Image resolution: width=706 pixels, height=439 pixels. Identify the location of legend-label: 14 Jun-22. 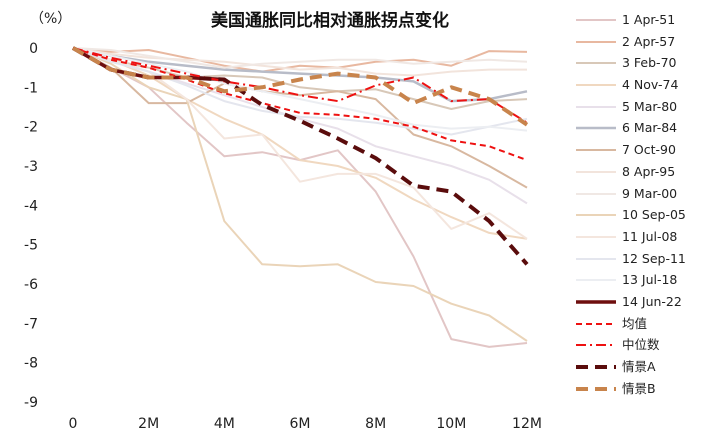
(652, 301).